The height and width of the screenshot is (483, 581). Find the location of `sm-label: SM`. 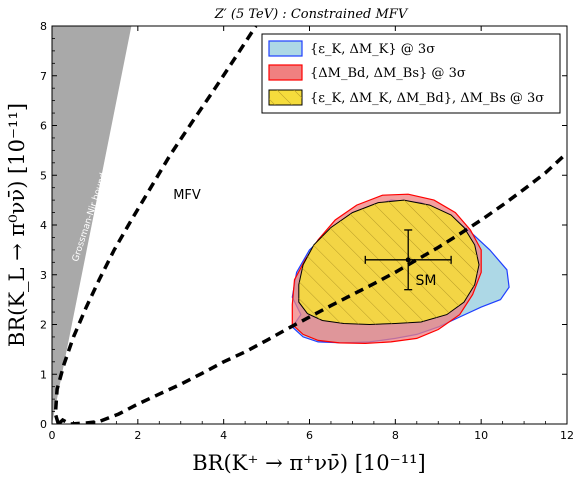

sm-label: SM is located at coordinates (426, 281).